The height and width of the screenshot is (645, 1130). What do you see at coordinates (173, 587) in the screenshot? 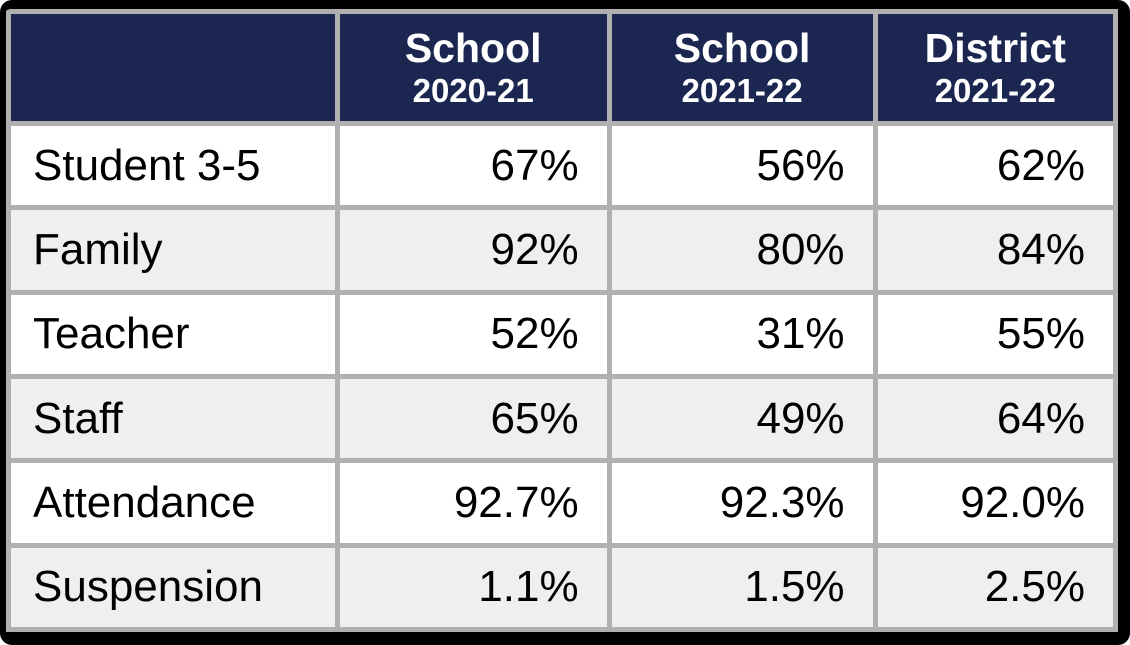
I see `row-label-cell: Suspension` at bounding box center [173, 587].